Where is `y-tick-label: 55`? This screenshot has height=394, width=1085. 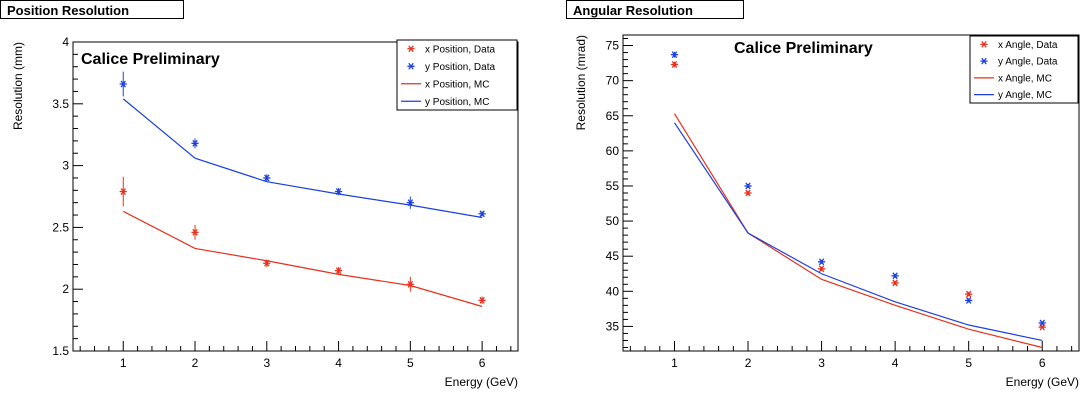
y-tick-label: 55 is located at coordinates (613, 186).